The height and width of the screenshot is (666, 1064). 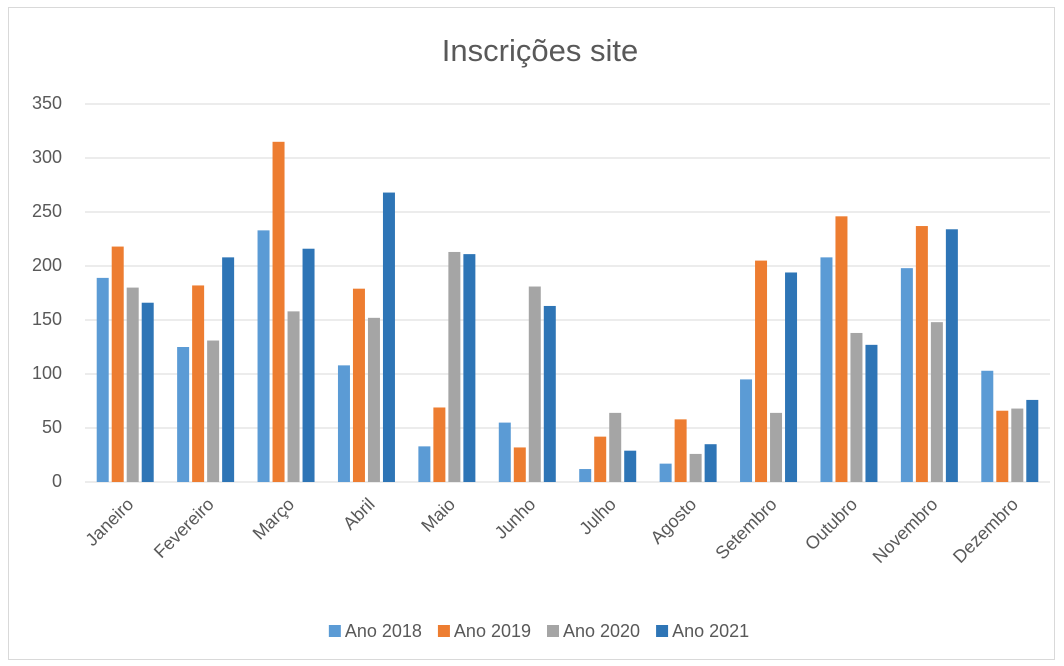 I want to click on y-tick-label: 200, so click(x=47, y=265).